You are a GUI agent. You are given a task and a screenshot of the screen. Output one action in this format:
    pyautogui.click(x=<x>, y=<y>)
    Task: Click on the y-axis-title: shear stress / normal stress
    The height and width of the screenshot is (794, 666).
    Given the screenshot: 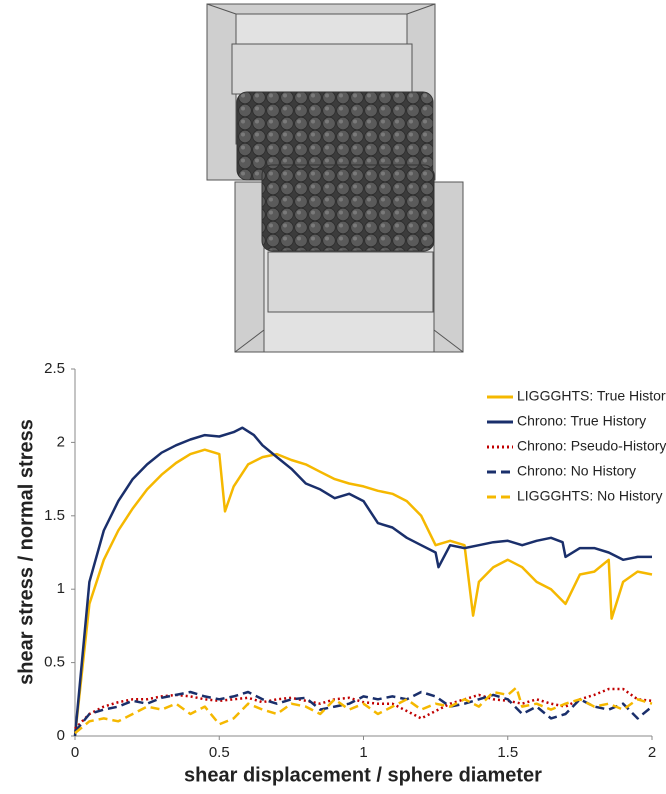 What is the action you would take?
    pyautogui.click(x=26, y=552)
    